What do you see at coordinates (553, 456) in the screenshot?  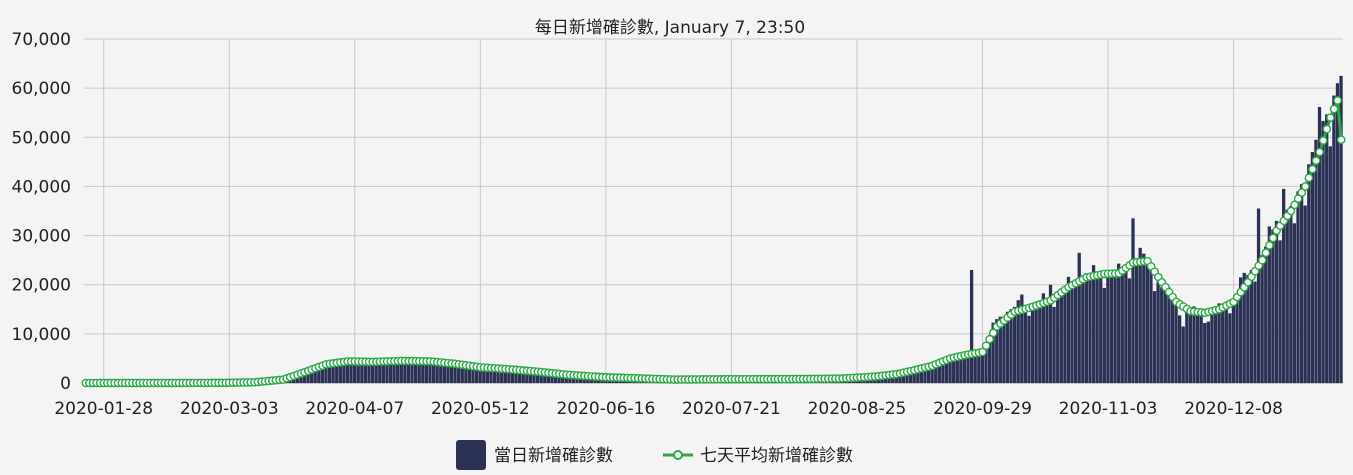 I see `legend-label-bar: 當日新增確診數` at bounding box center [553, 456].